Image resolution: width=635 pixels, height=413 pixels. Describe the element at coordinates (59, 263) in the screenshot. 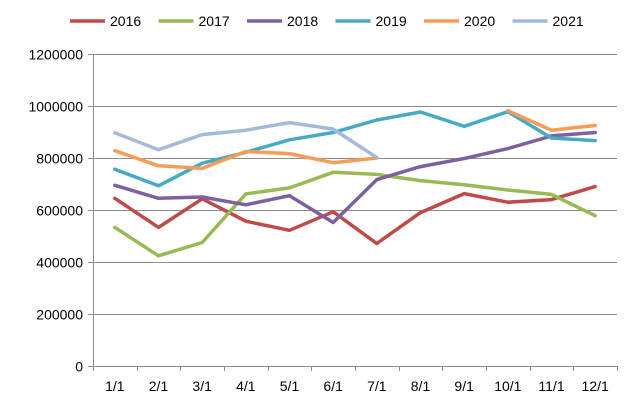

I see `y-tick-label: 400000` at that location.